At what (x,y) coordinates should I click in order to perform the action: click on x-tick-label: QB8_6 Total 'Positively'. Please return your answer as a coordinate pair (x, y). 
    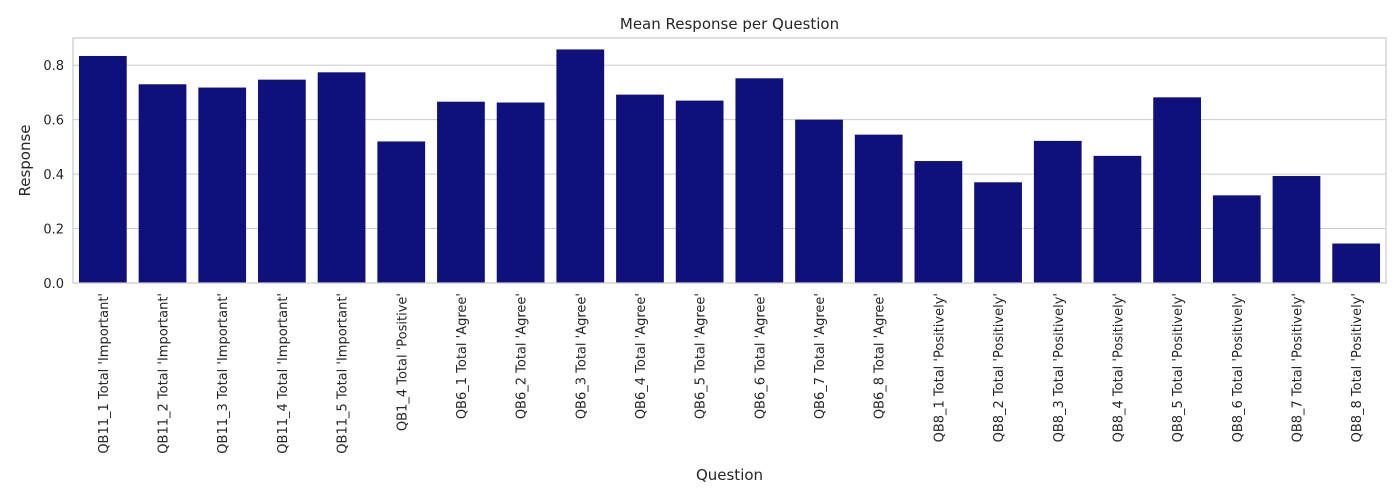
    Looking at the image, I should click on (1238, 367).